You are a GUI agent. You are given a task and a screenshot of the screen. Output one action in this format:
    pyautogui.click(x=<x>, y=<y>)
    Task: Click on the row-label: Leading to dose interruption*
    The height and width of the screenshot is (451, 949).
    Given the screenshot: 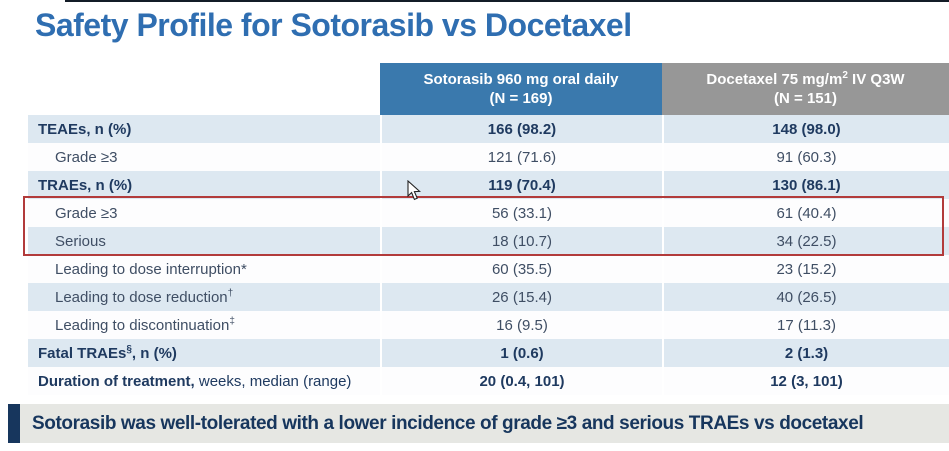 What is the action you would take?
    pyautogui.click(x=151, y=269)
    